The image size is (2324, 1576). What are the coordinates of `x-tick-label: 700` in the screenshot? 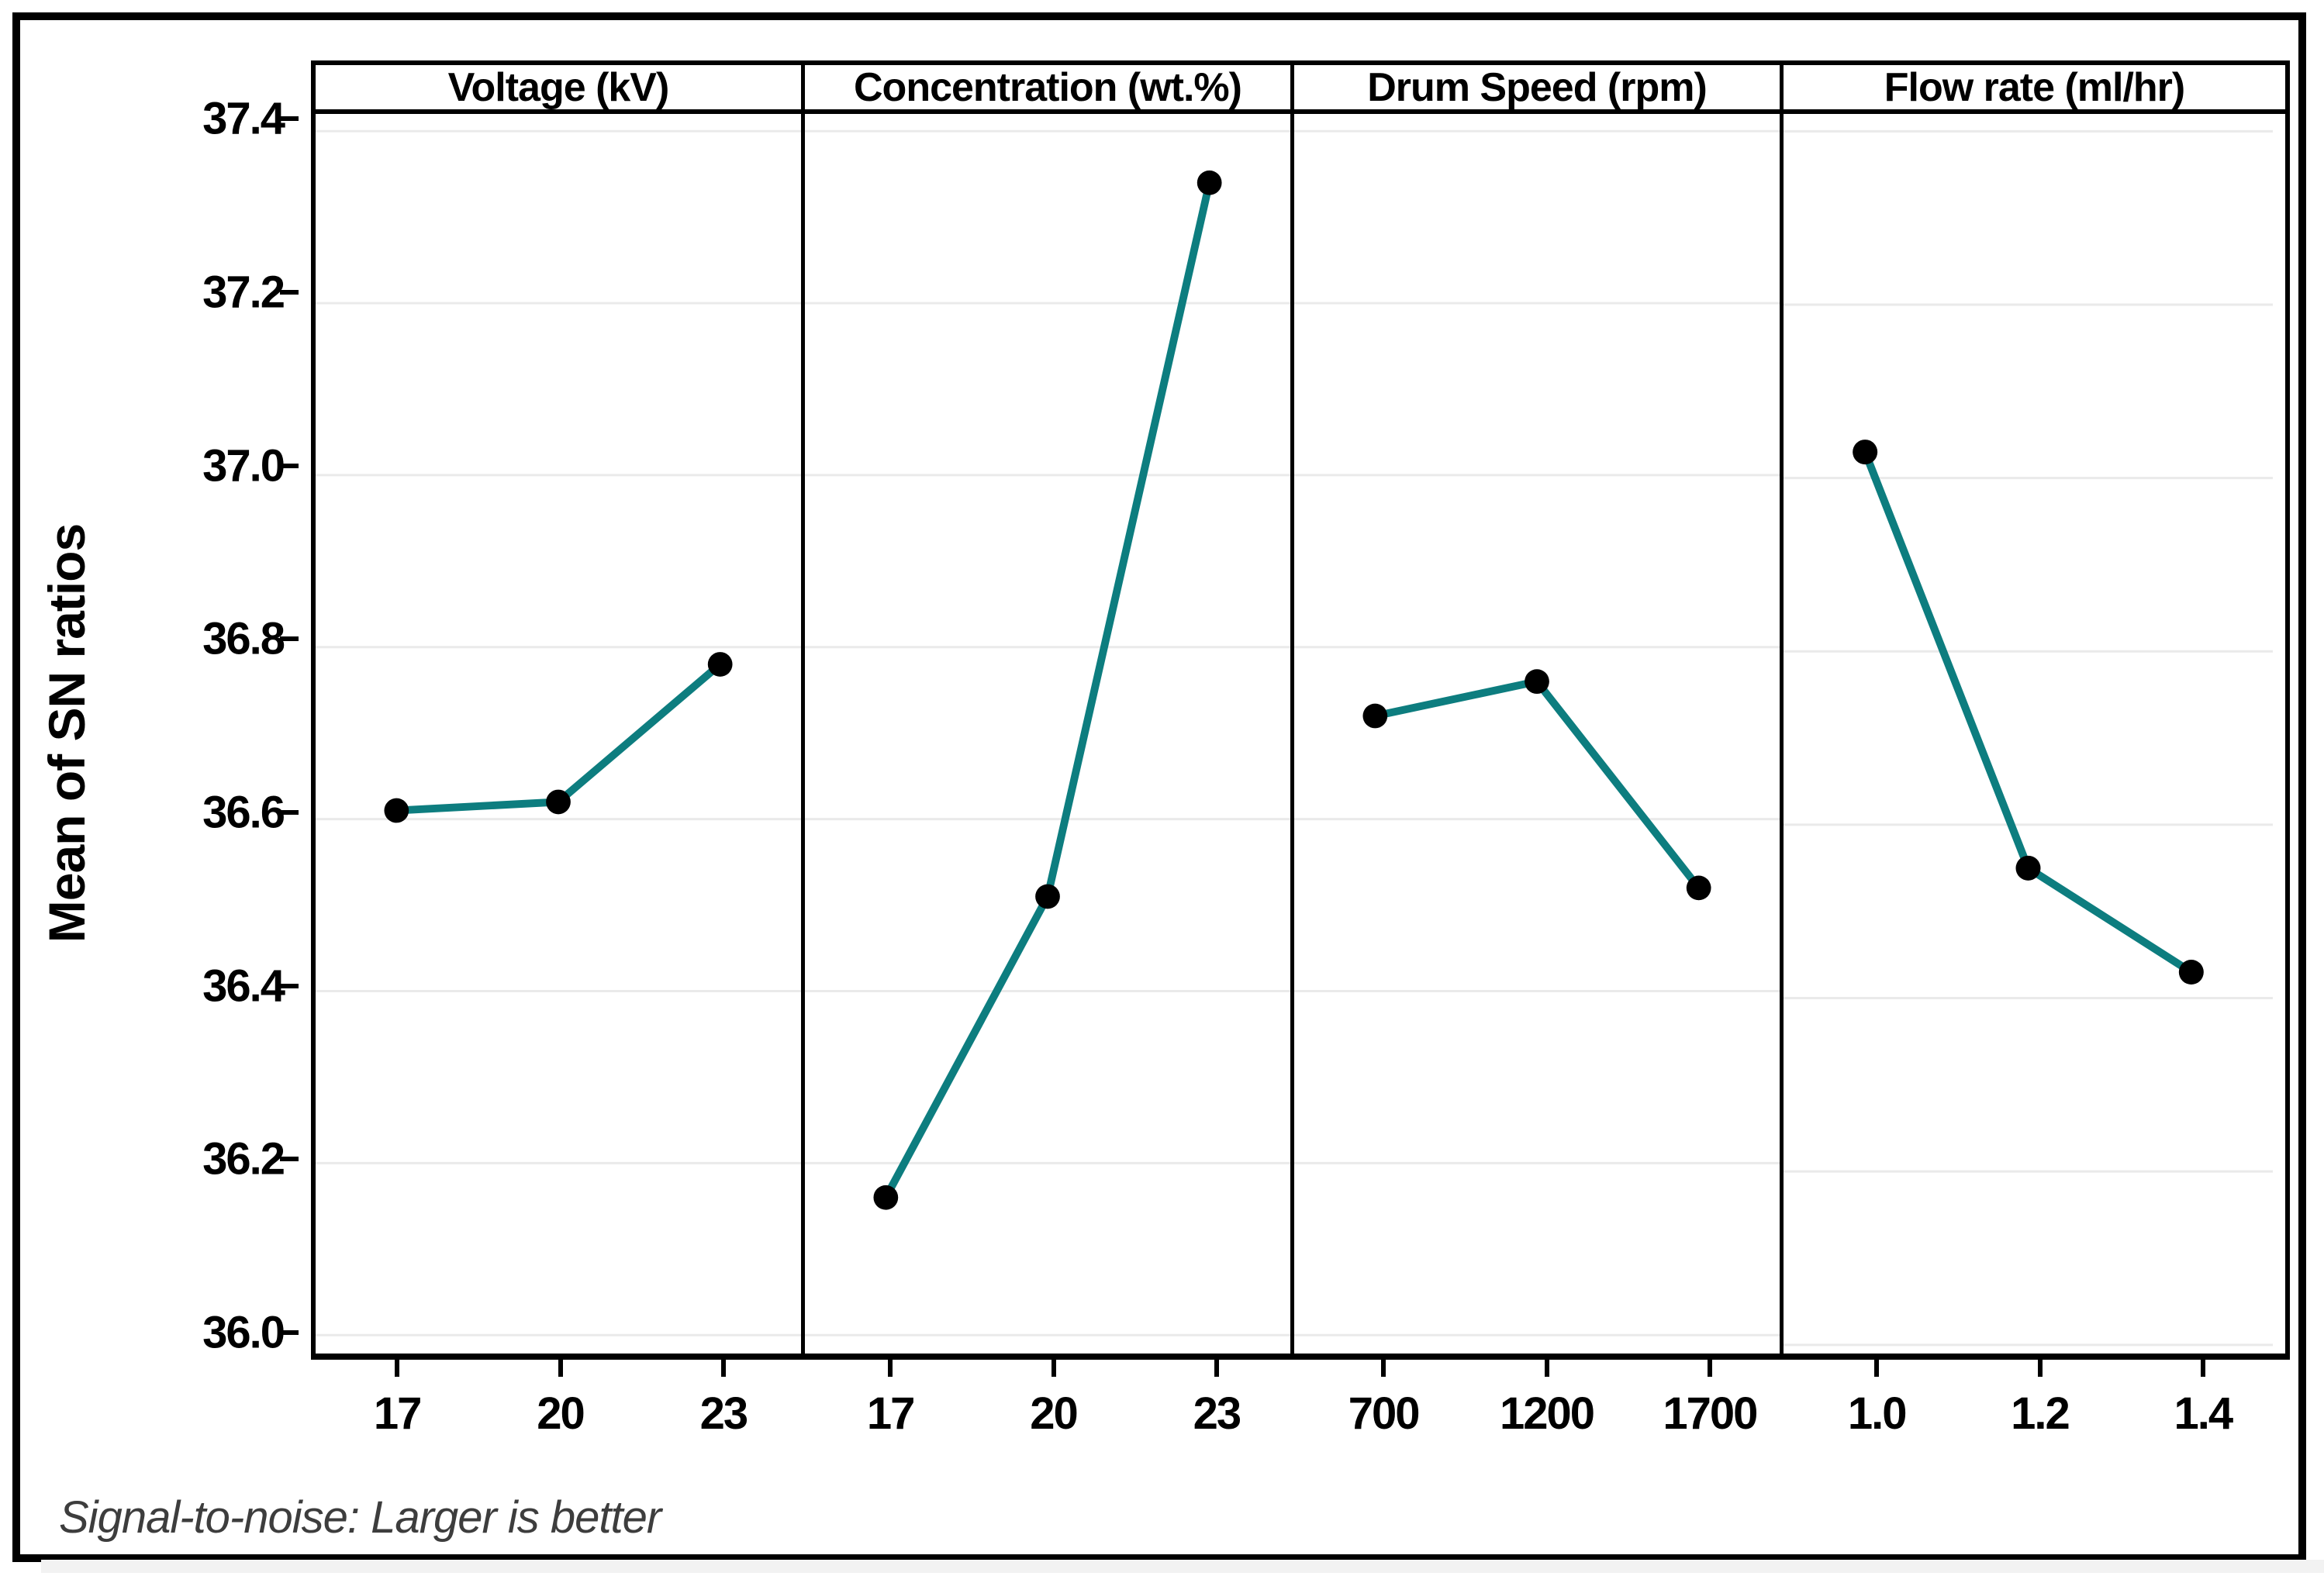 It's located at (1384, 1414).